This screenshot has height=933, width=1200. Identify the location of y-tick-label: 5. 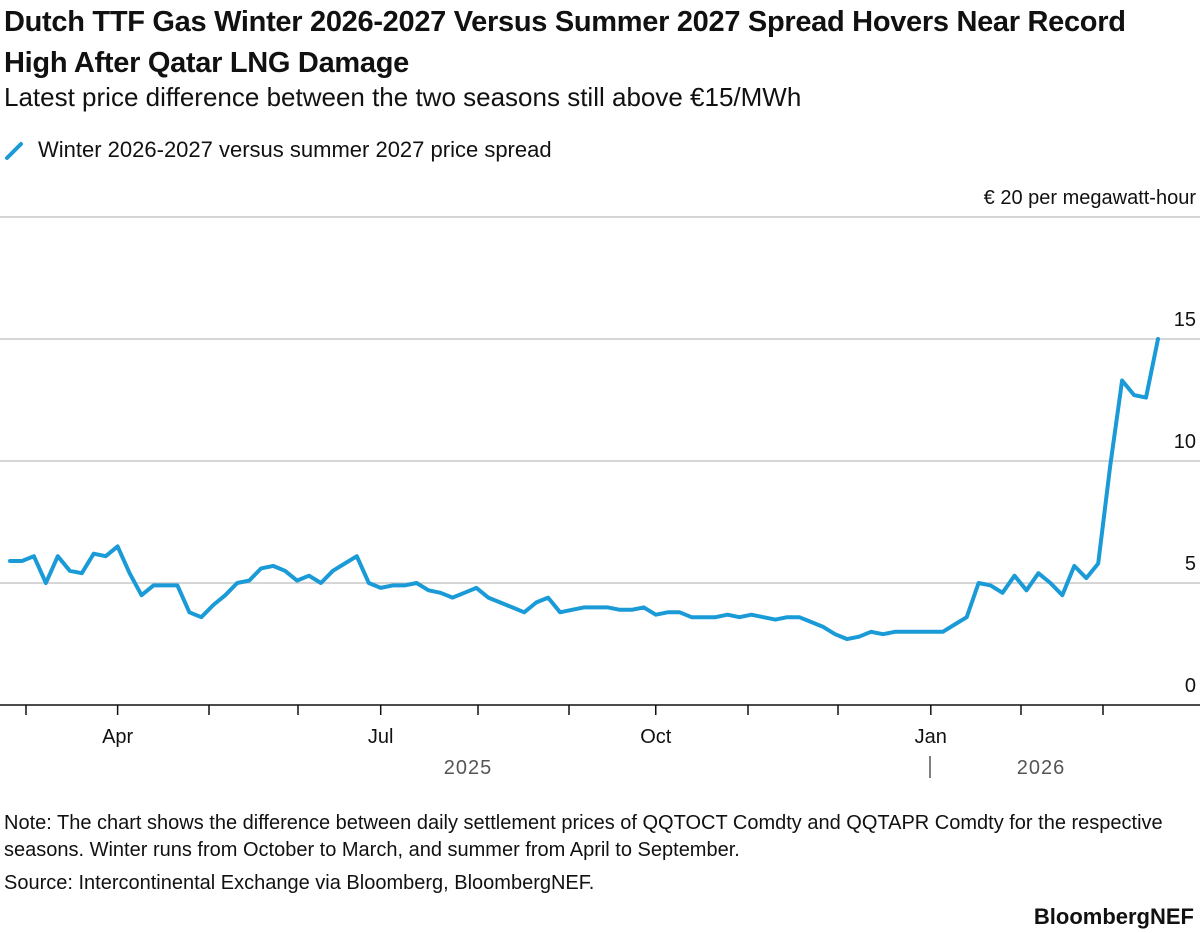
(1190, 564).